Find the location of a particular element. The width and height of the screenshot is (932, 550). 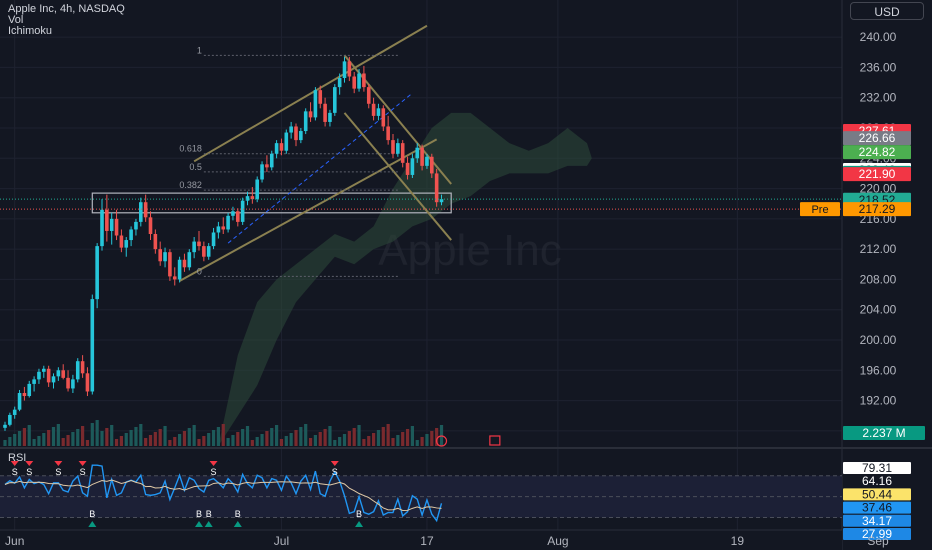

fib-level-label: 0.5 is located at coordinates (195, 167).